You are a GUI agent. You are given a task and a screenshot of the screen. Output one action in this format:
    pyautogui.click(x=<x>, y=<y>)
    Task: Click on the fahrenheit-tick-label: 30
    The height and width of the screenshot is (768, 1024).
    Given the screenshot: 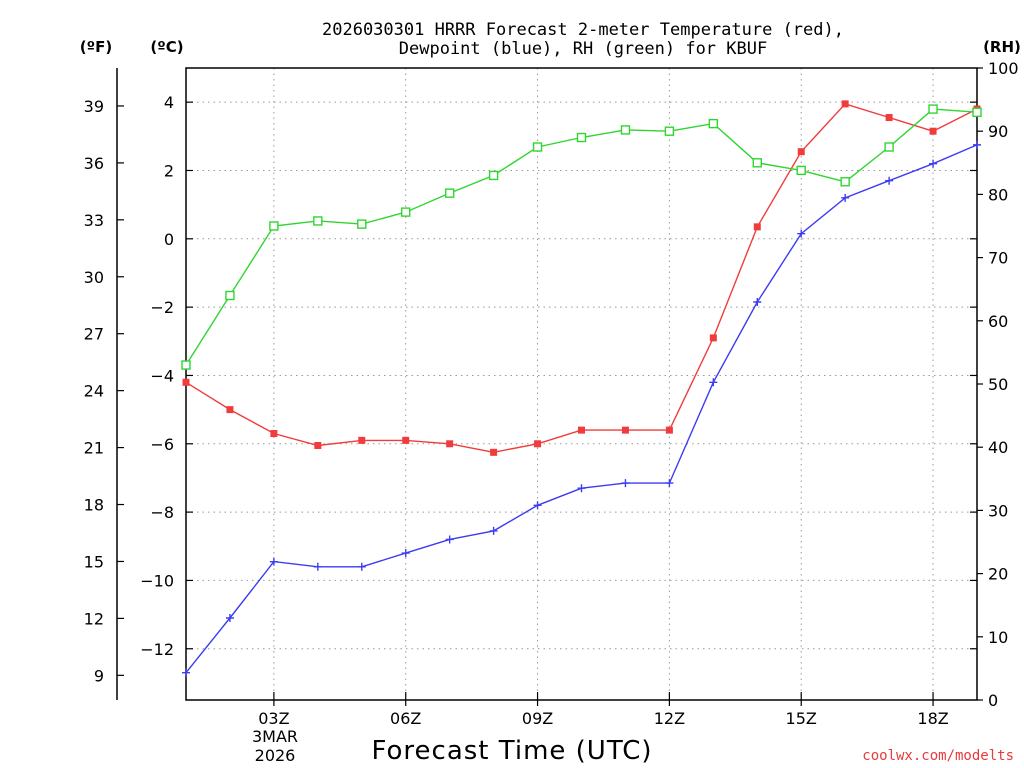 What is the action you would take?
    pyautogui.click(x=94, y=277)
    